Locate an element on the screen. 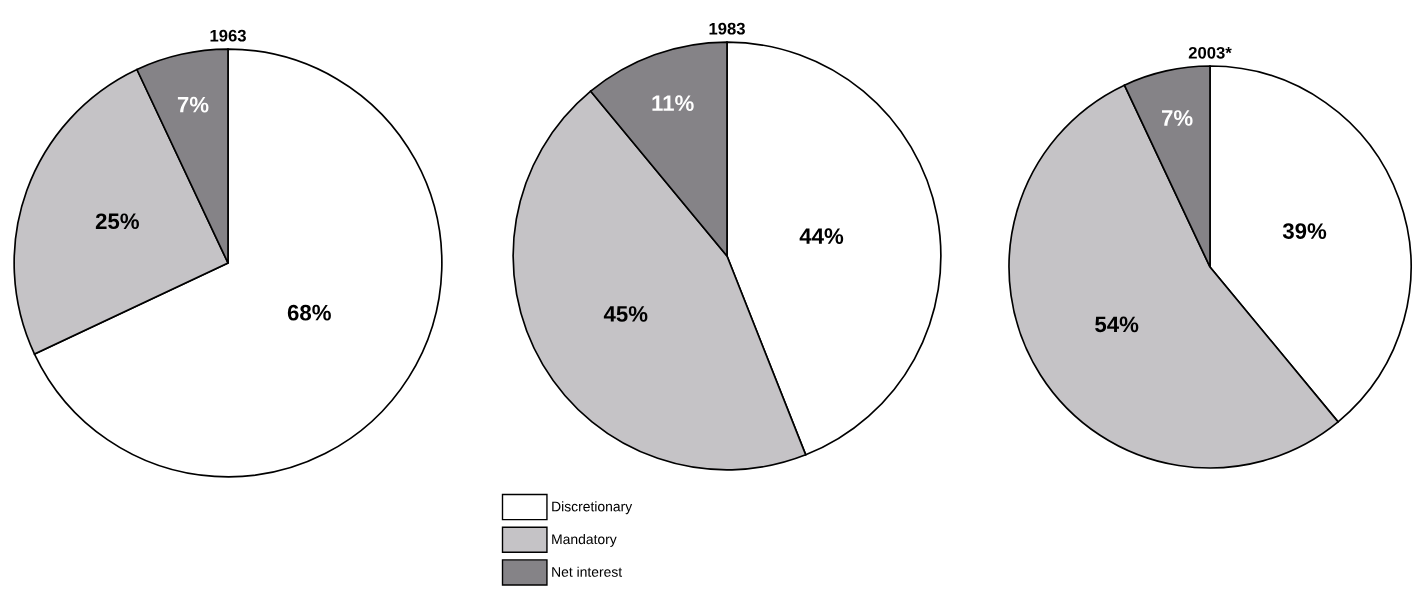  data-label: 54% is located at coordinates (1117, 324).